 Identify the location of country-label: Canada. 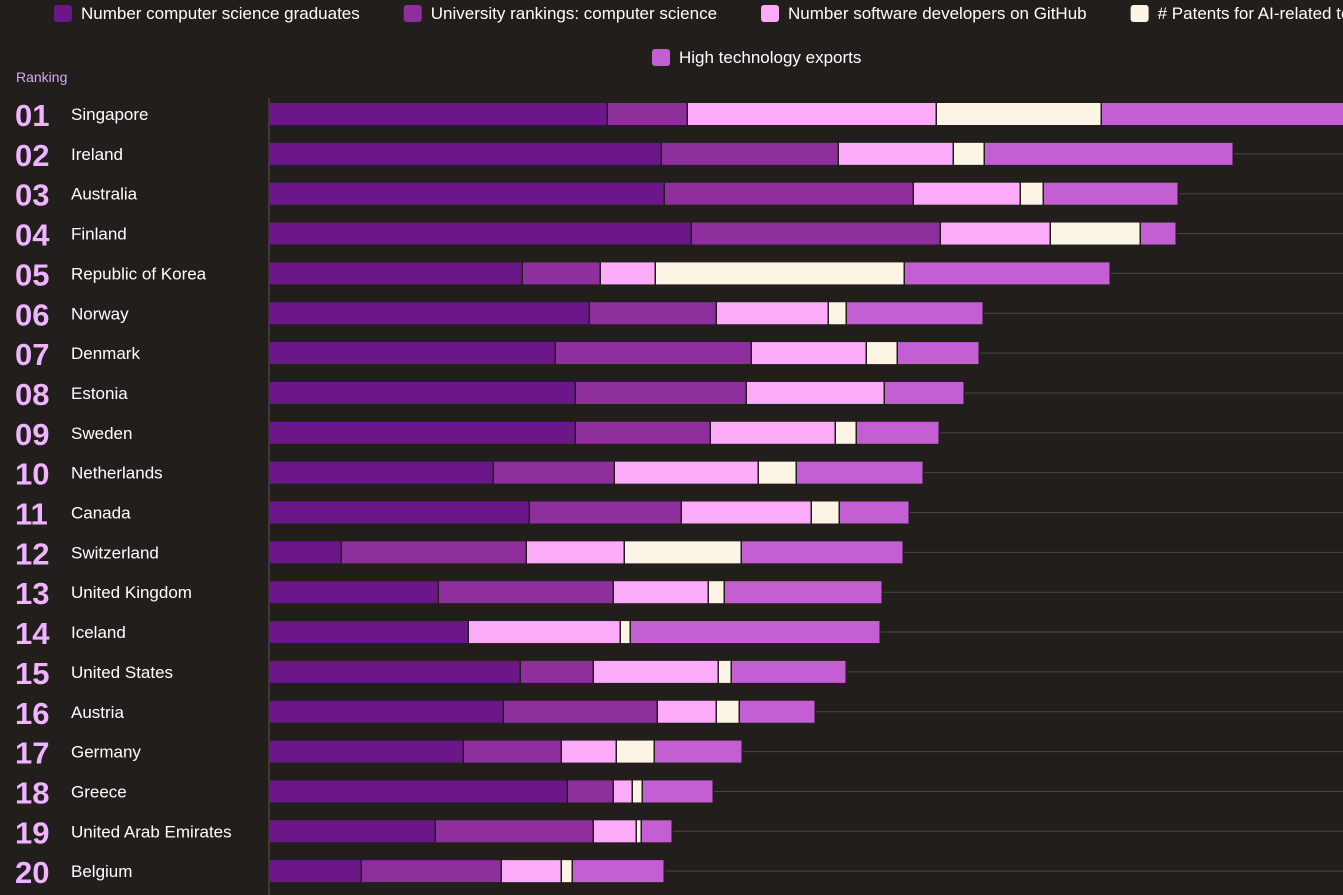
(101, 513).